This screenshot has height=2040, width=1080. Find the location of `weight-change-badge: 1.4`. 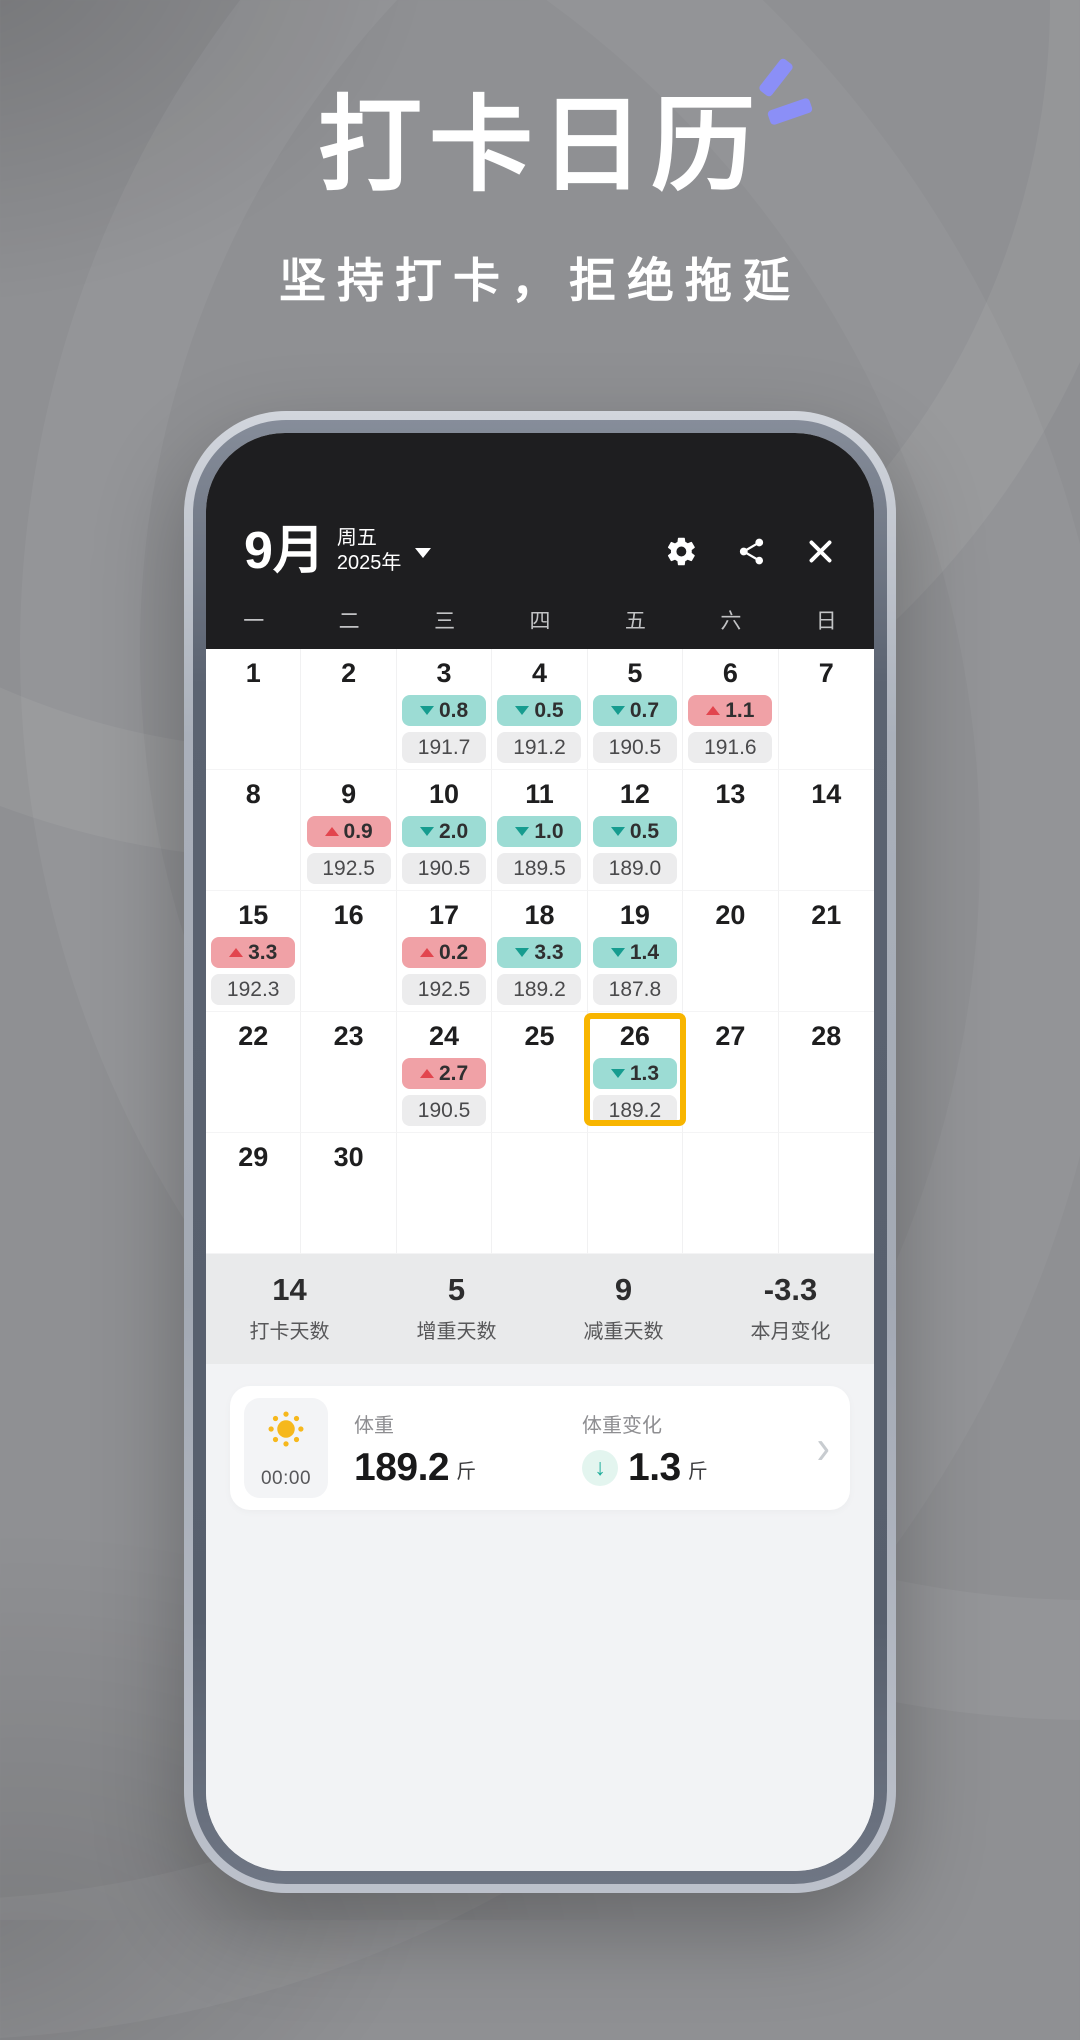

weight-change-badge: 1.4 is located at coordinates (634, 953).